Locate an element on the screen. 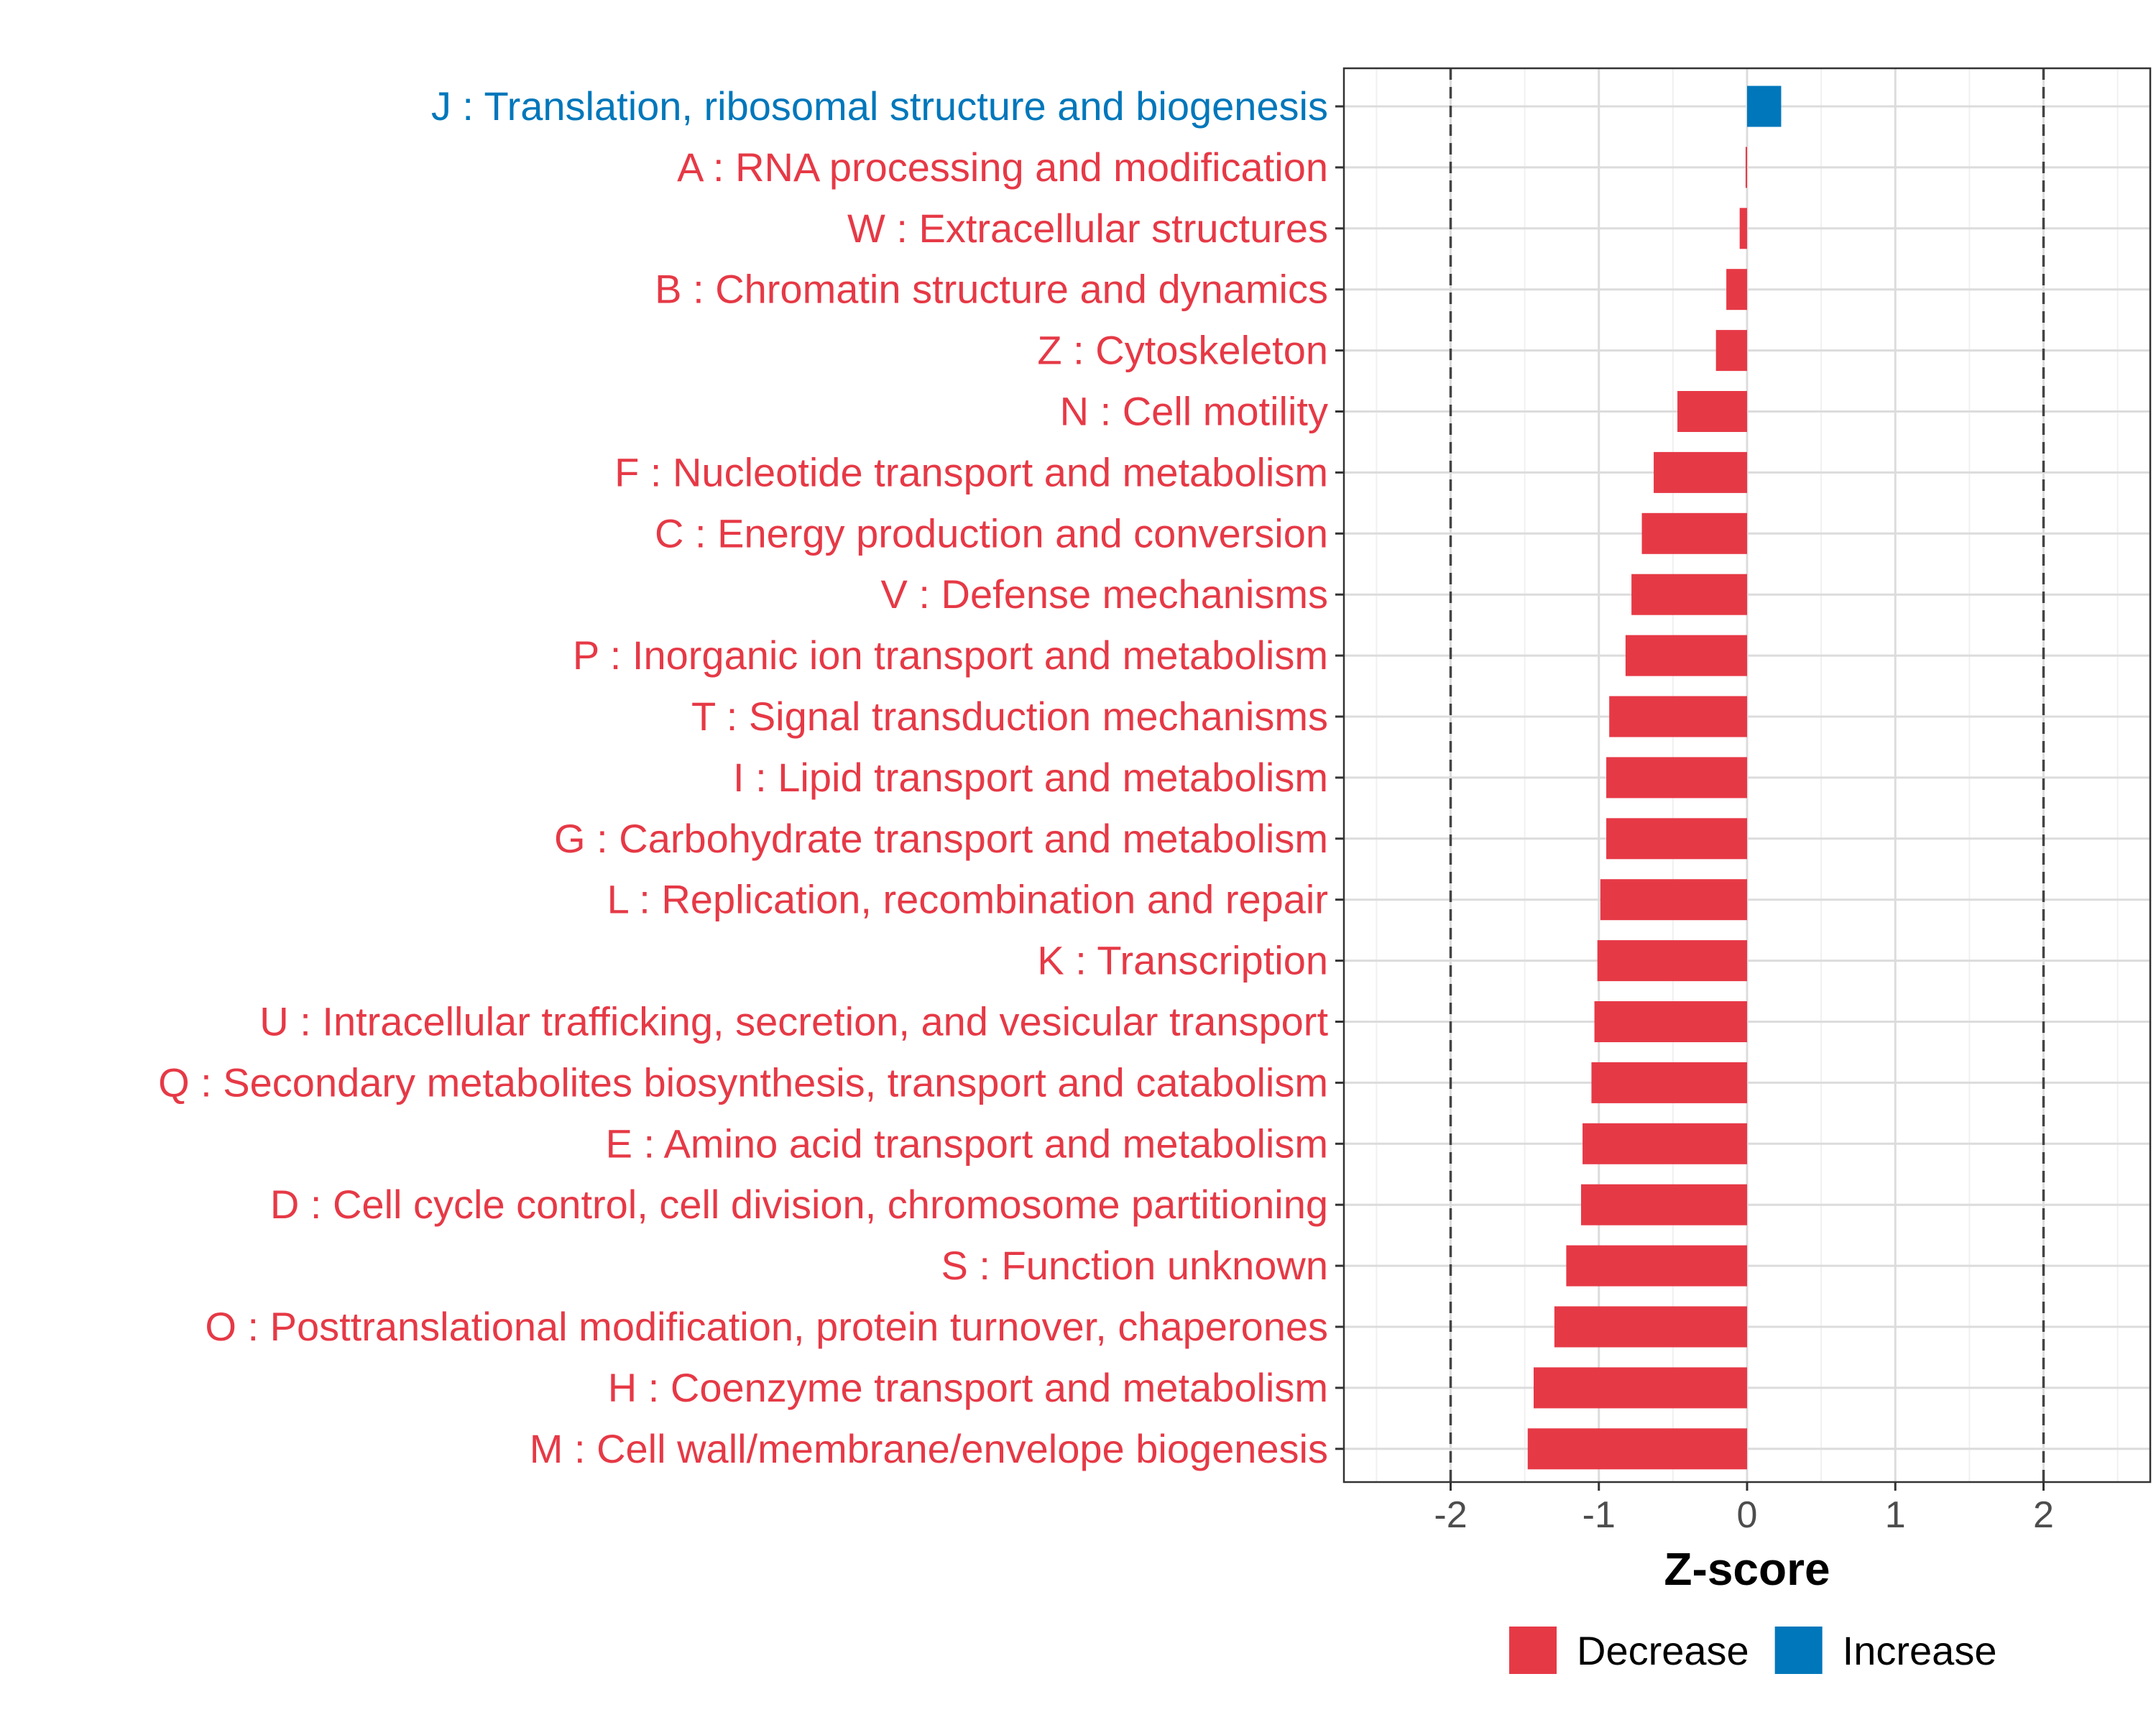 The image size is (2156, 1725). x-tick-label: -2 is located at coordinates (1450, 1515).